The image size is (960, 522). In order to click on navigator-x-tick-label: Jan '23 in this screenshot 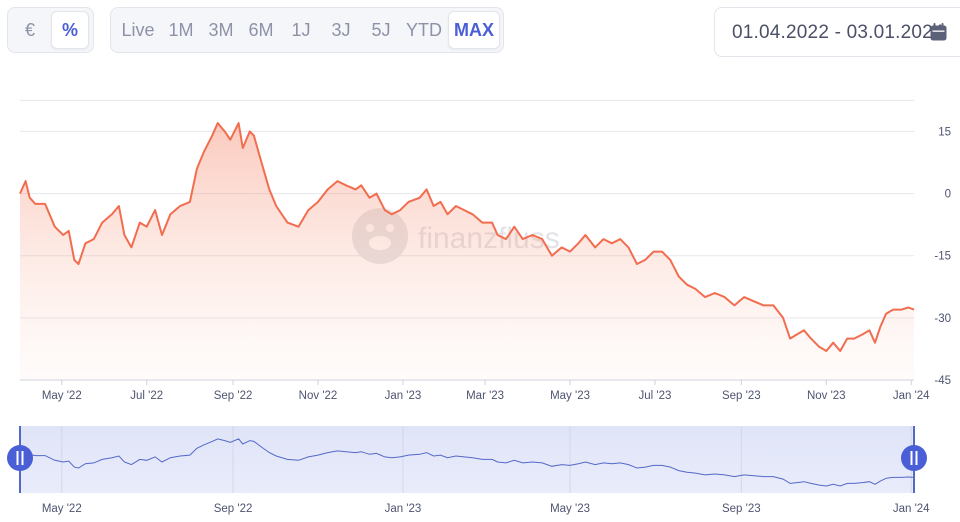, I will do `click(403, 509)`.